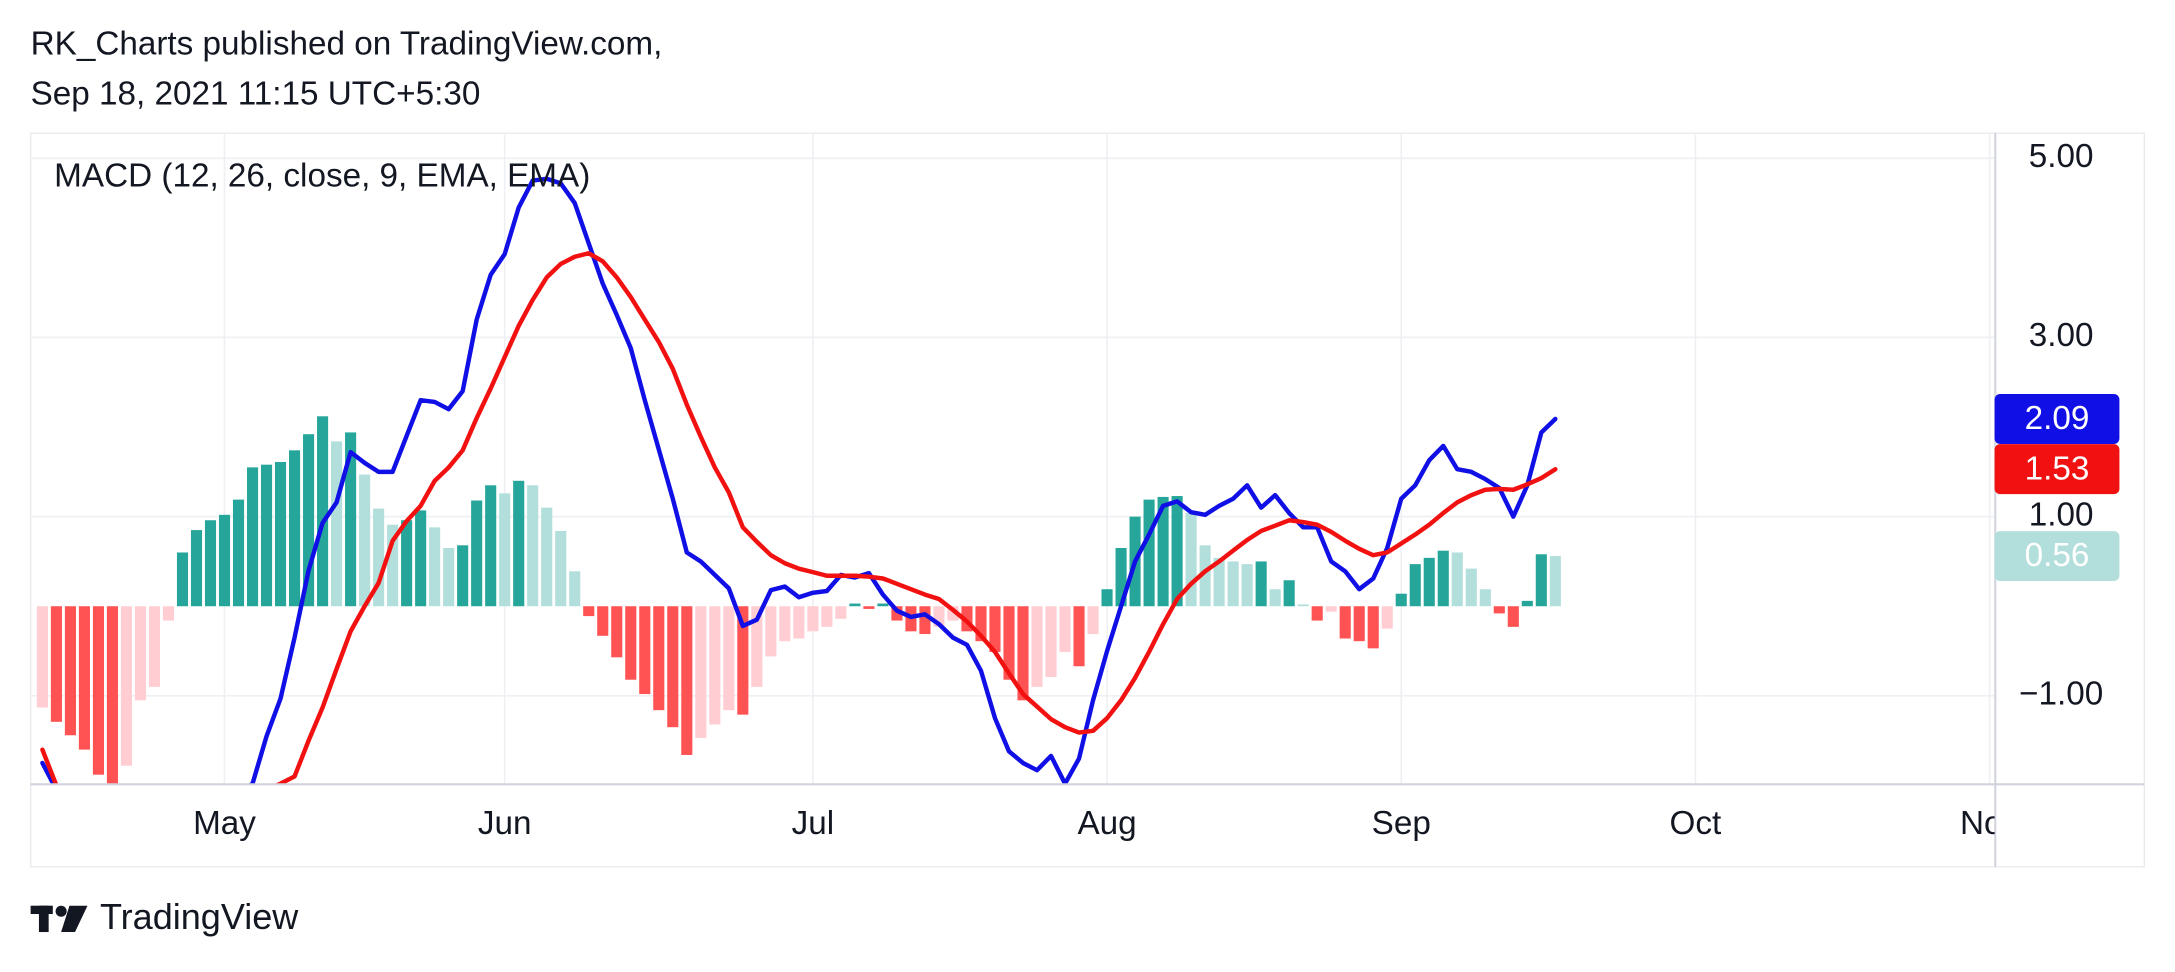 The width and height of the screenshot is (2175, 972). Describe the element at coordinates (505, 823) in the screenshot. I see `x-tick-label: Jun` at that location.